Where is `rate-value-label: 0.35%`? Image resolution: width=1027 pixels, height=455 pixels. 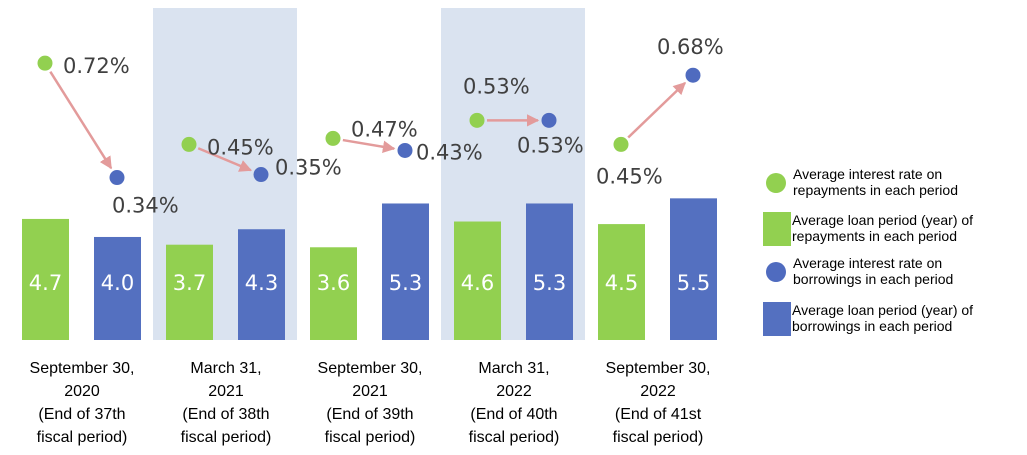
rate-value-label: 0.35% is located at coordinates (308, 168).